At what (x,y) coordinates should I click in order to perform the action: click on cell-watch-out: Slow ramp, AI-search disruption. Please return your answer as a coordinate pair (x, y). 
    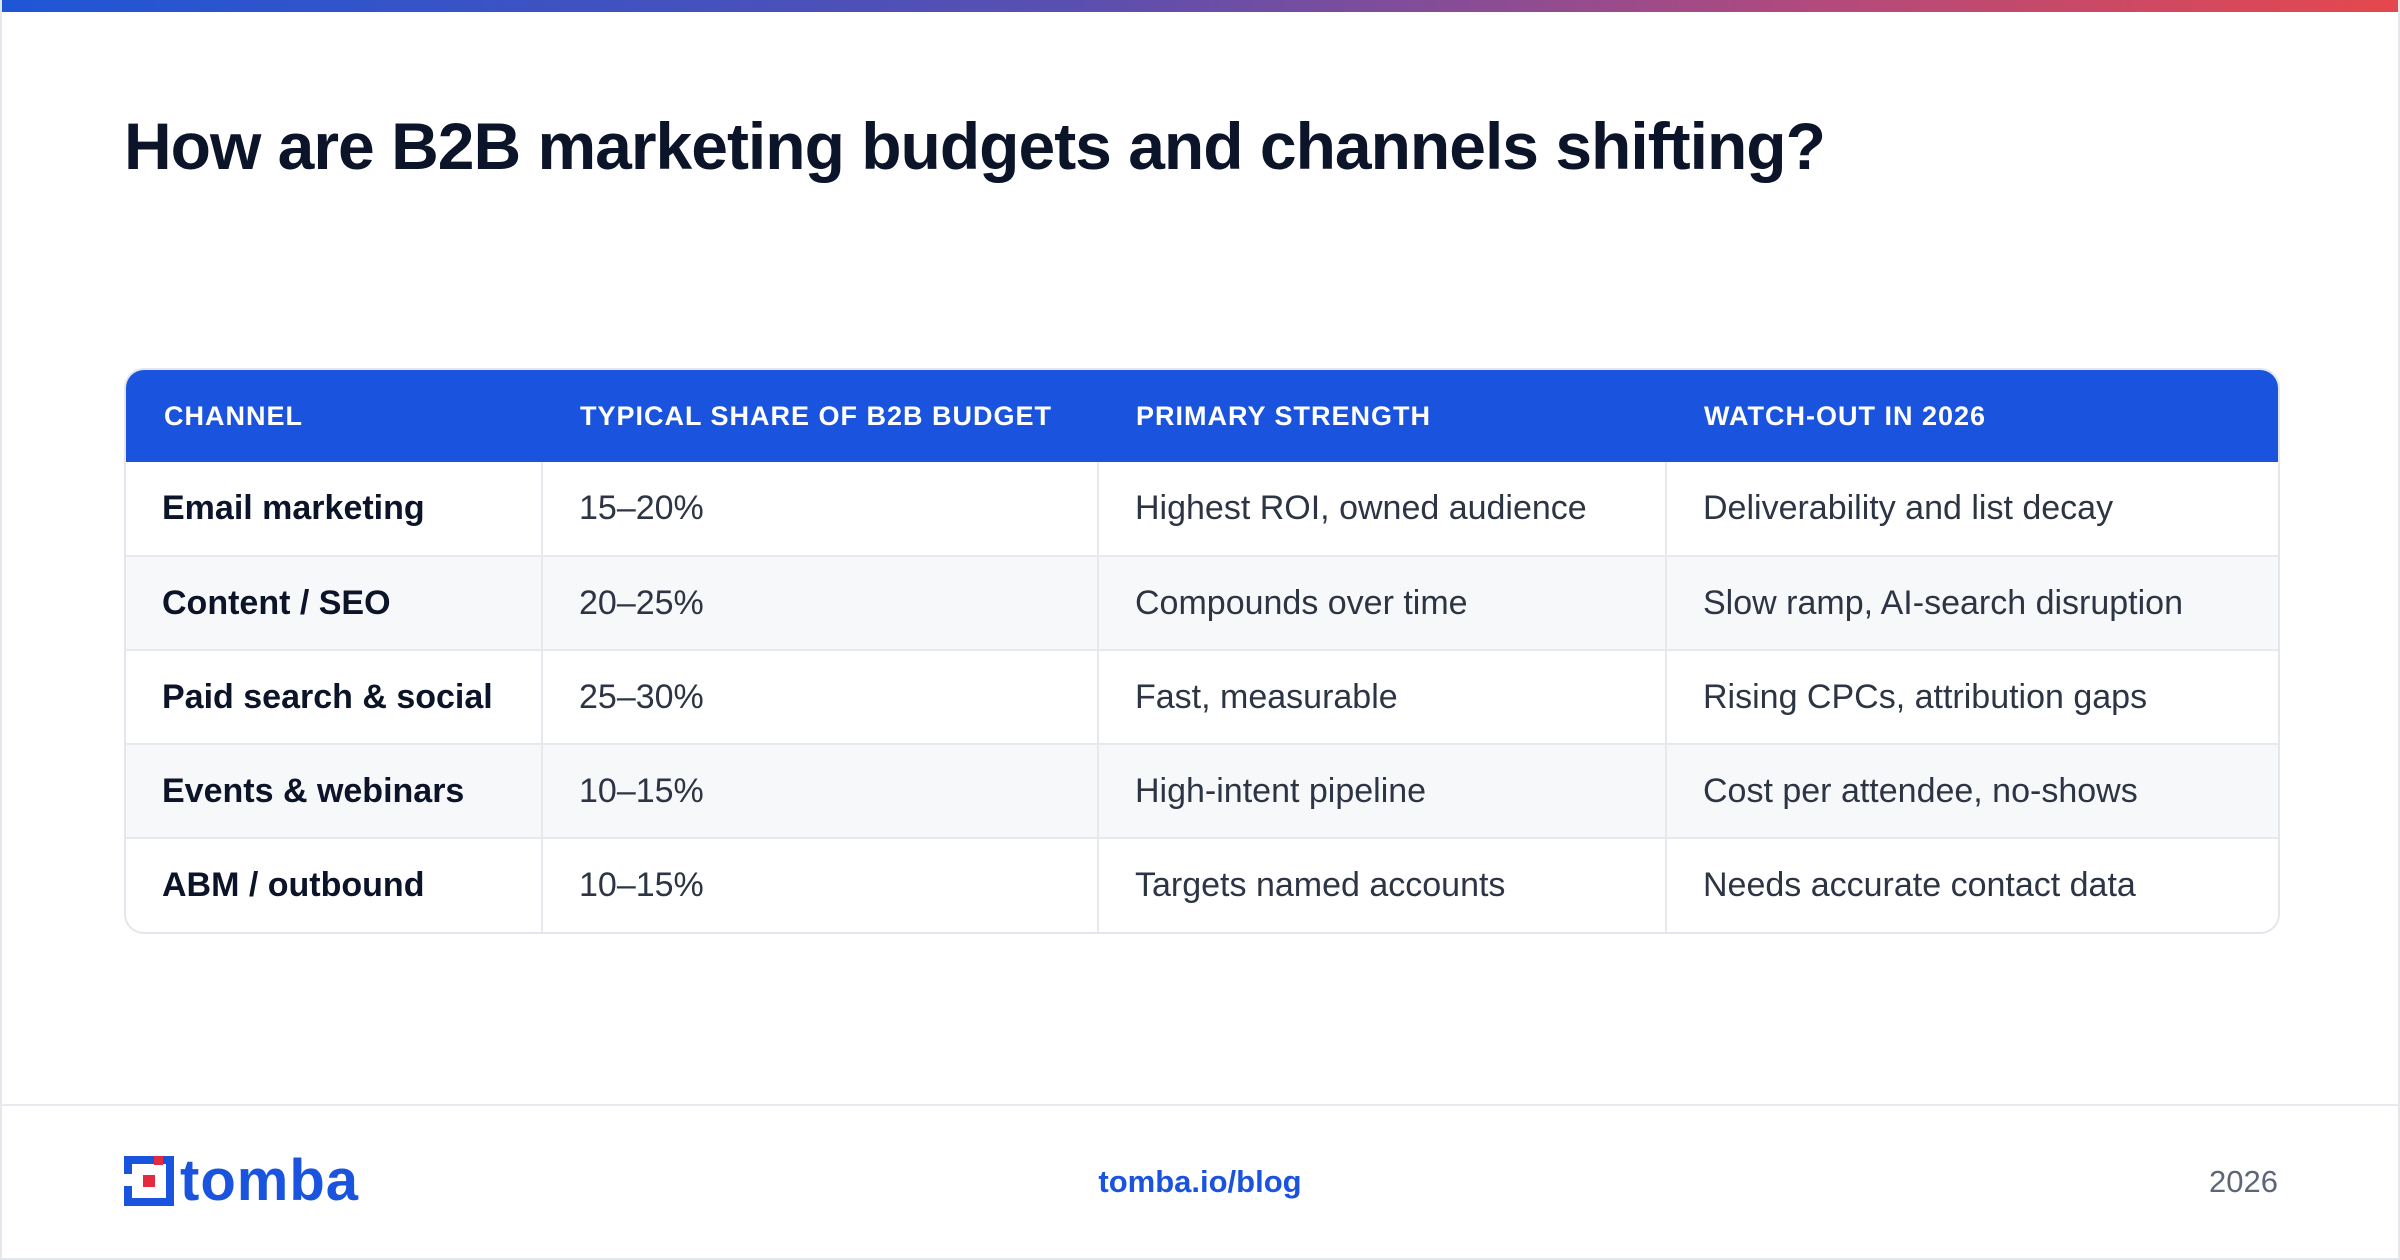
    Looking at the image, I should click on (1971, 603).